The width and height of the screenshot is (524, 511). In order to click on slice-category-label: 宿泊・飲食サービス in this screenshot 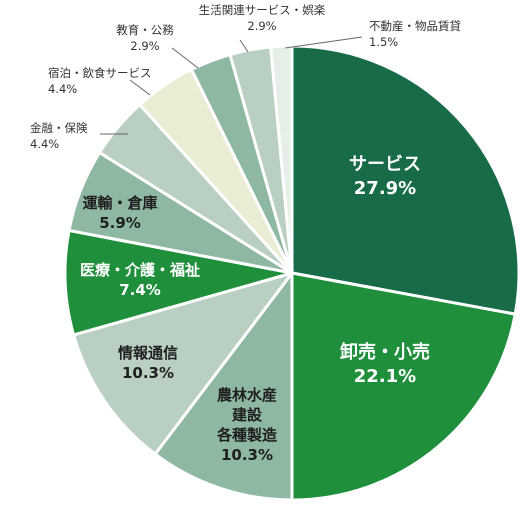, I will do `click(100, 73)`.